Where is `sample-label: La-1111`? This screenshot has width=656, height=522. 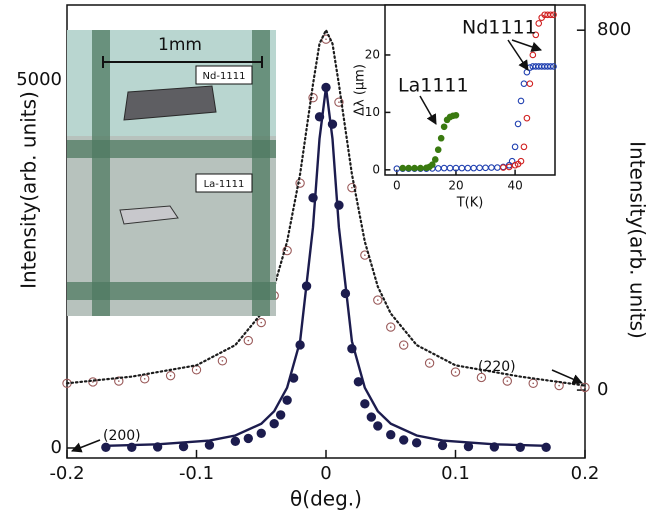
sample-label: La-1111 is located at coordinates (224, 184).